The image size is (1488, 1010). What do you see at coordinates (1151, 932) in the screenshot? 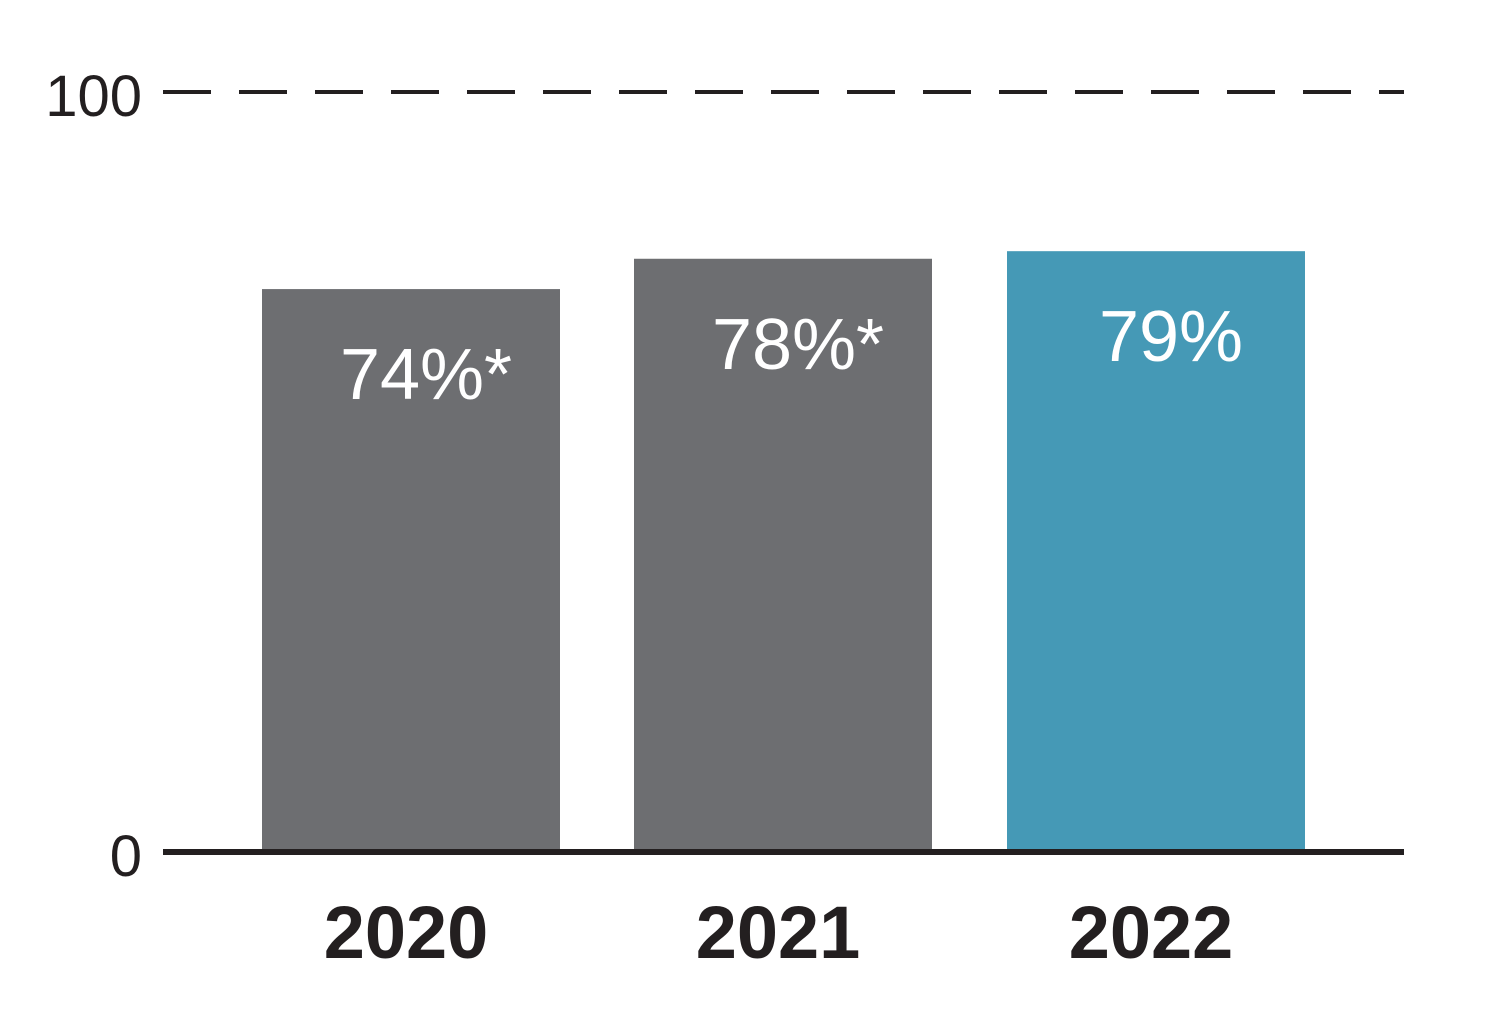
I see `x-category-label-2022: 2022` at bounding box center [1151, 932].